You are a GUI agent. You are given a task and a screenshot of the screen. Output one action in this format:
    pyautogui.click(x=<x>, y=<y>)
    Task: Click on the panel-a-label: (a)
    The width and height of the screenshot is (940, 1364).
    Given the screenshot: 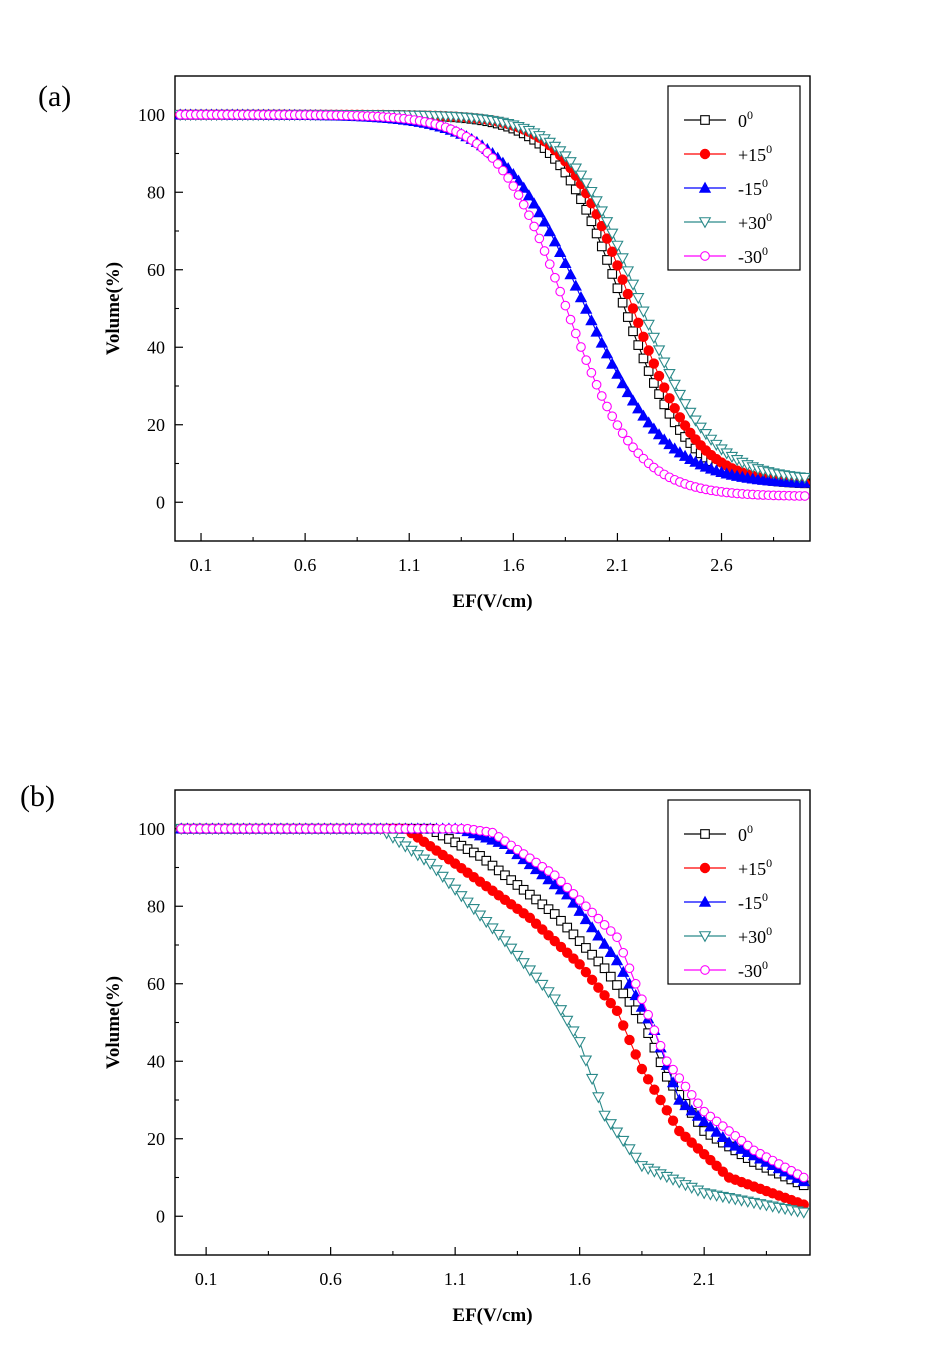 What is the action you would take?
    pyautogui.click(x=55, y=96)
    